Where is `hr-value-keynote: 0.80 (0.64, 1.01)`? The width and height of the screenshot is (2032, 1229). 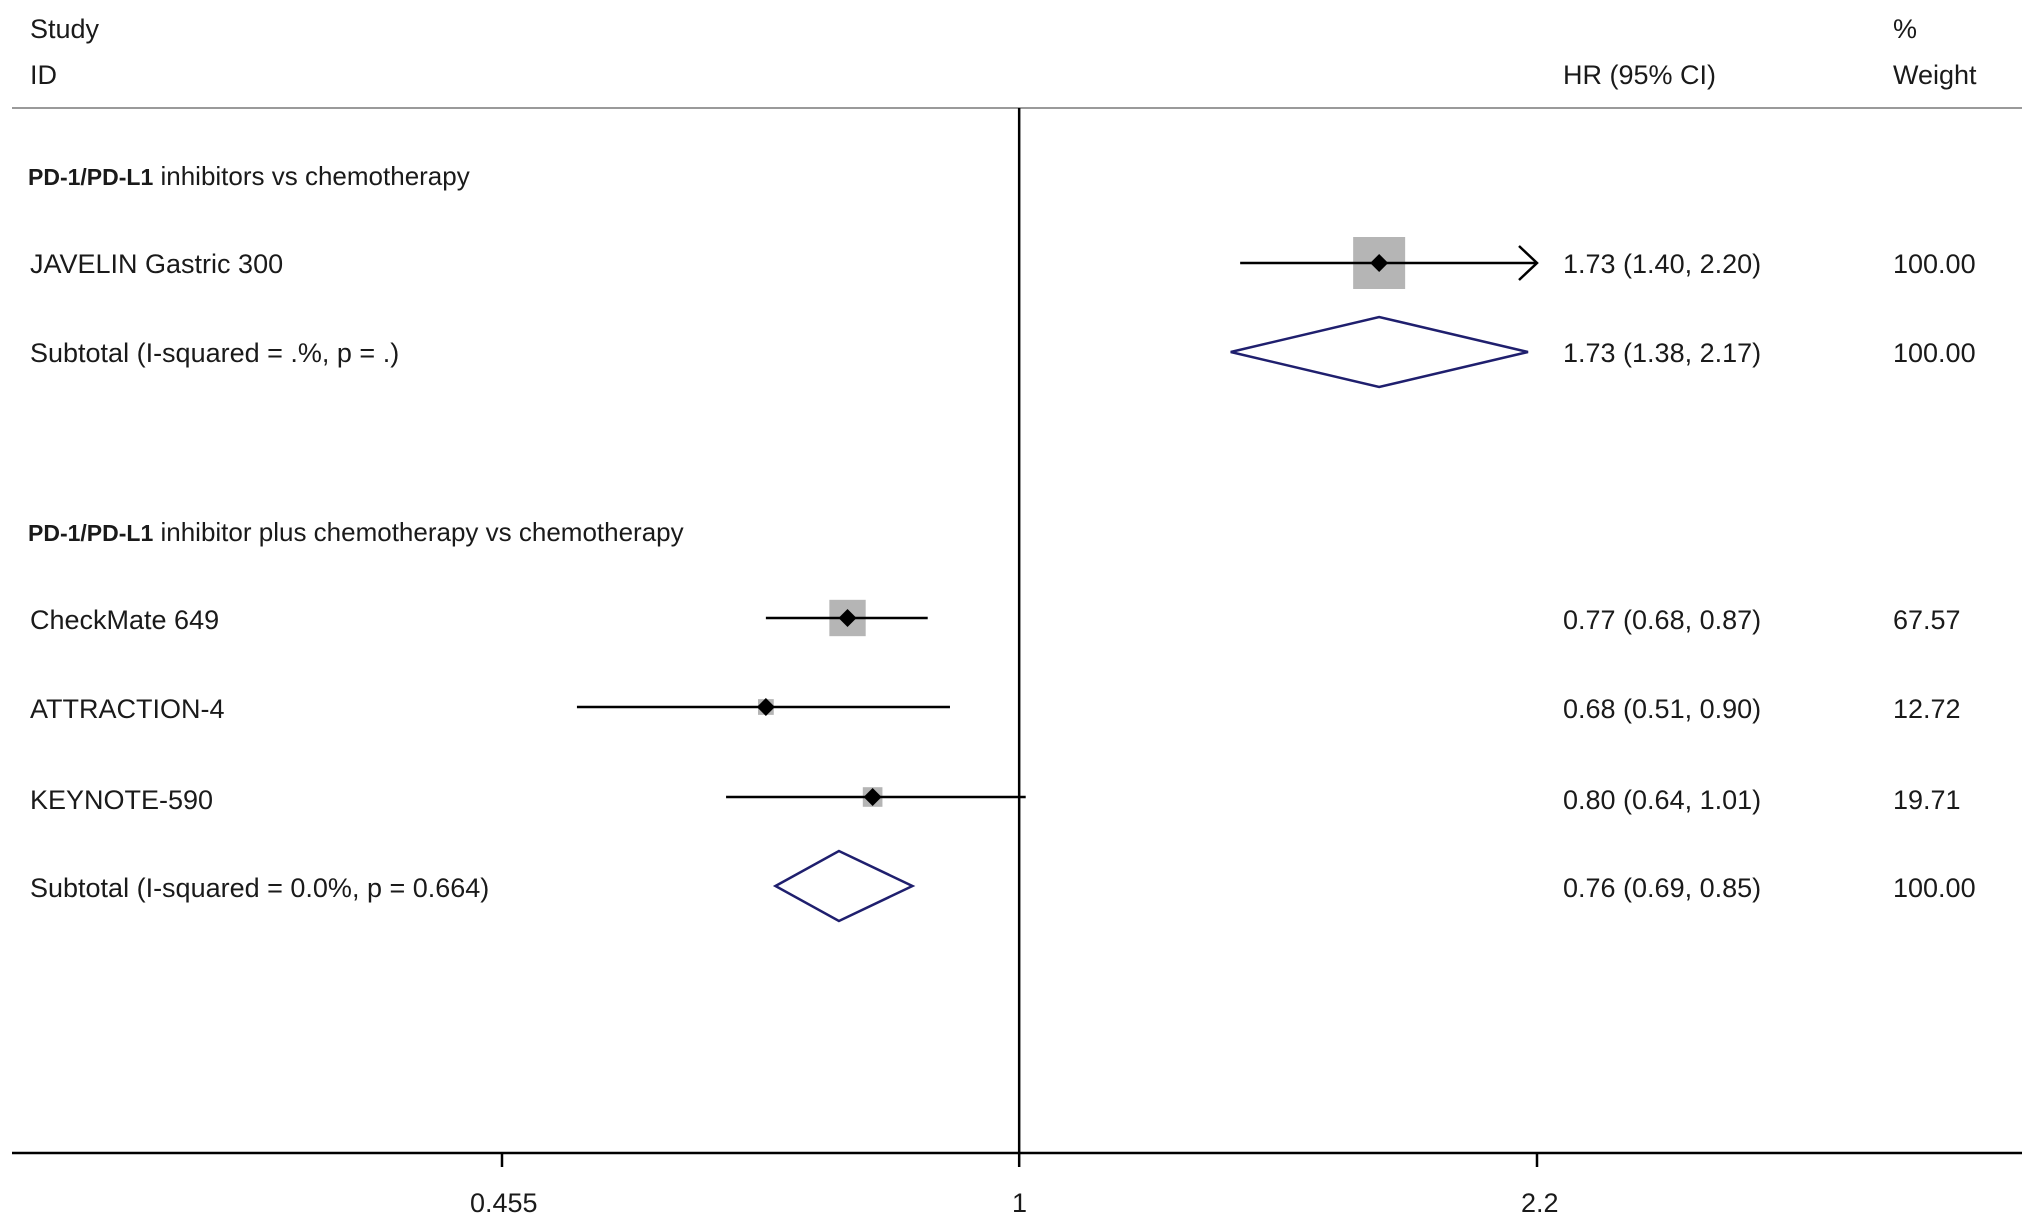 hr-value-keynote: 0.80 (0.64, 1.01) is located at coordinates (1662, 800).